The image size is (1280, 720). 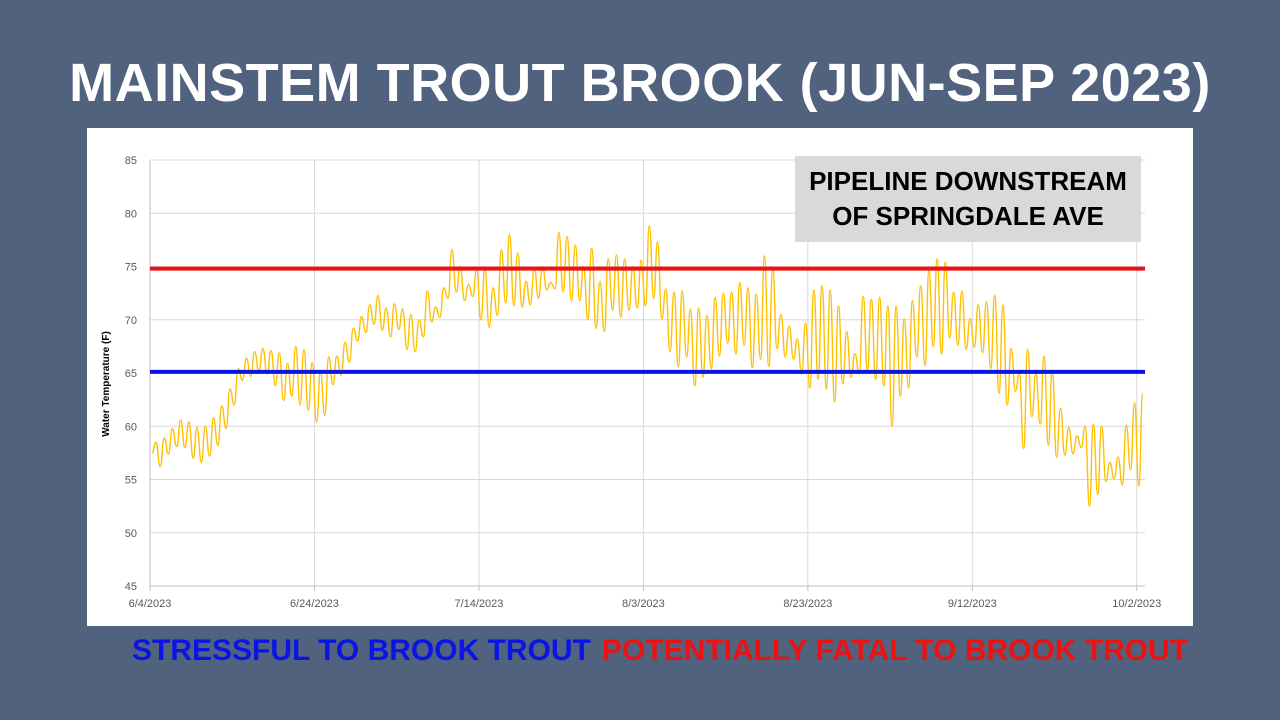 I want to click on y-tick-label: 65, so click(x=131, y=374).